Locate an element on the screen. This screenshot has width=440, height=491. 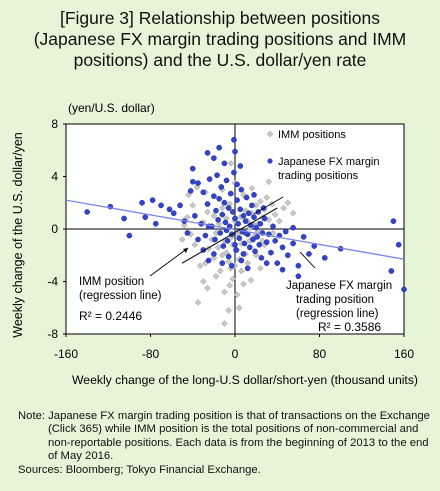
x-tick-label: -80 is located at coordinates (151, 354).